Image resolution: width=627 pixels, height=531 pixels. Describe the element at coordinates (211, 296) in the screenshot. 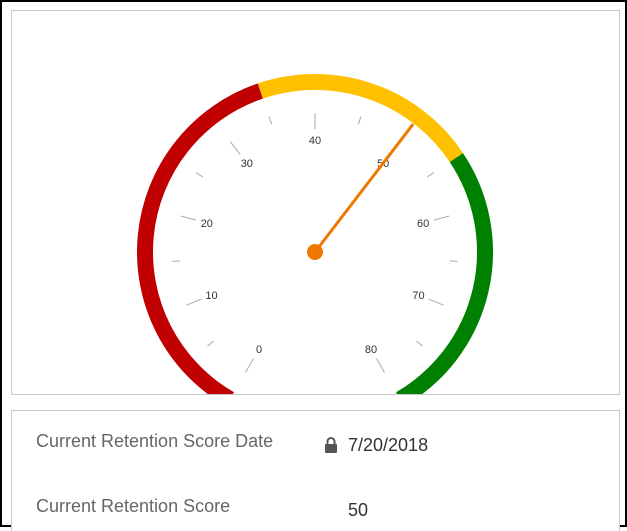

I see `gauge-tick-label: 10` at that location.